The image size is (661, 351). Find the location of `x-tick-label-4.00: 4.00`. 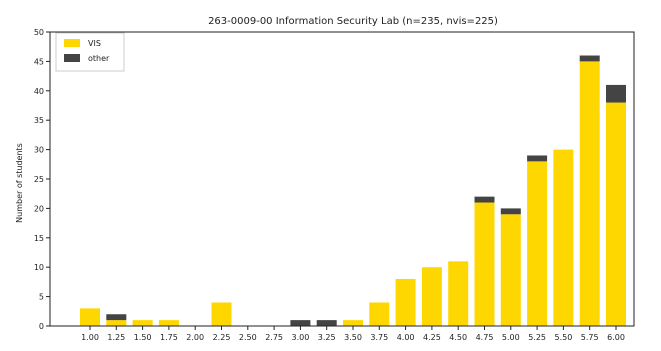

x-tick-label-4.00: 4.00 is located at coordinates (406, 337).